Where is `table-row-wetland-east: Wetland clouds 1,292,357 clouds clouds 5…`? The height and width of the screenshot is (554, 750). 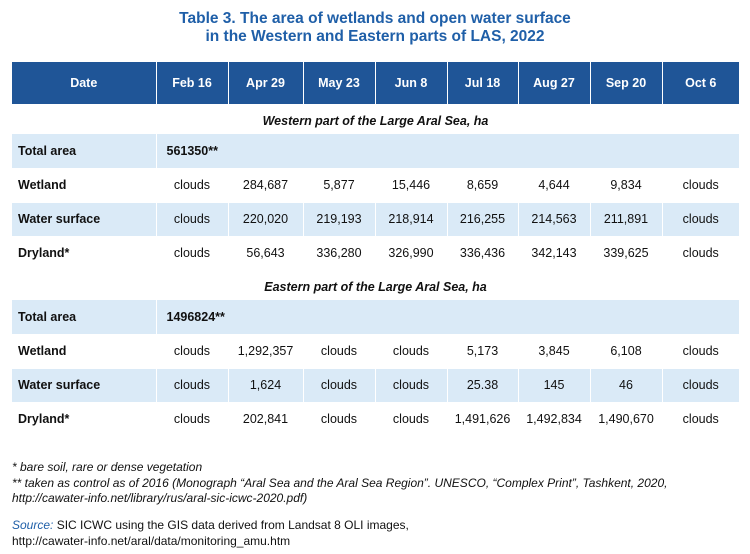
table-row-wetland-east: Wetland clouds 1,292,357 clouds clouds 5… is located at coordinates (375, 351).